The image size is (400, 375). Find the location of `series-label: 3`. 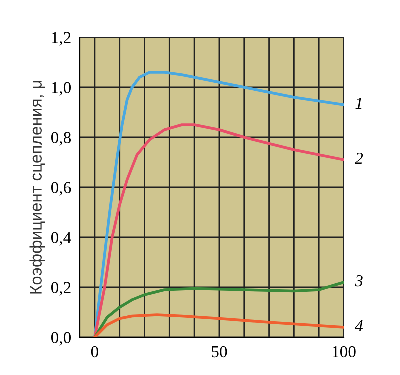

series-label: 3 is located at coordinates (359, 281).